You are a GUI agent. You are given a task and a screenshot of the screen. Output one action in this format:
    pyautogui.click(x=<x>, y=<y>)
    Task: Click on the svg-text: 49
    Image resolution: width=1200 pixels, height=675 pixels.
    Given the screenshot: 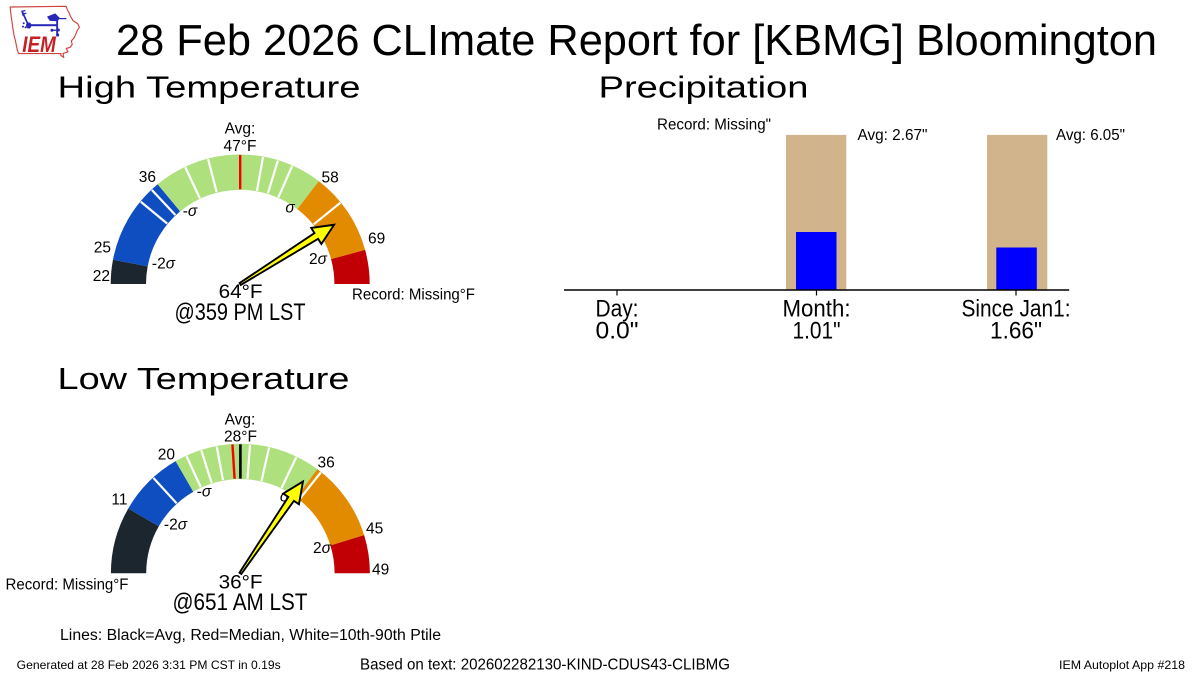 What is the action you would take?
    pyautogui.click(x=380, y=570)
    